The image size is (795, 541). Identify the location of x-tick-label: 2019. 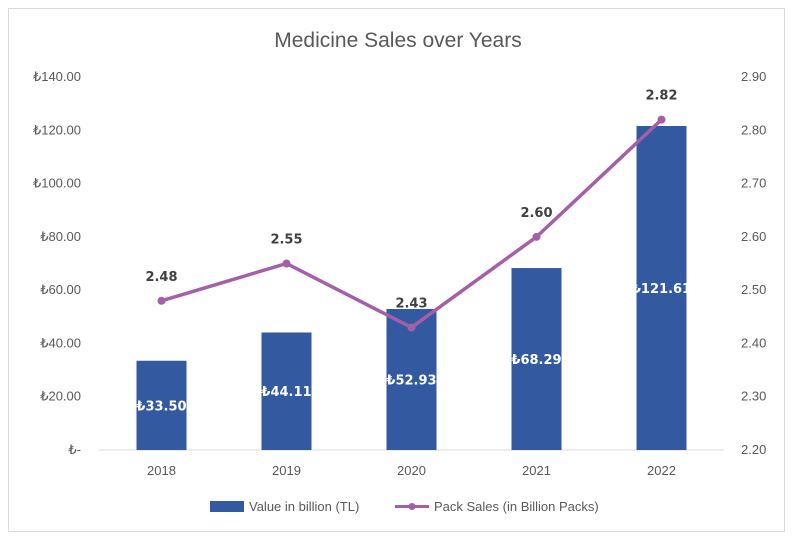
(286, 470).